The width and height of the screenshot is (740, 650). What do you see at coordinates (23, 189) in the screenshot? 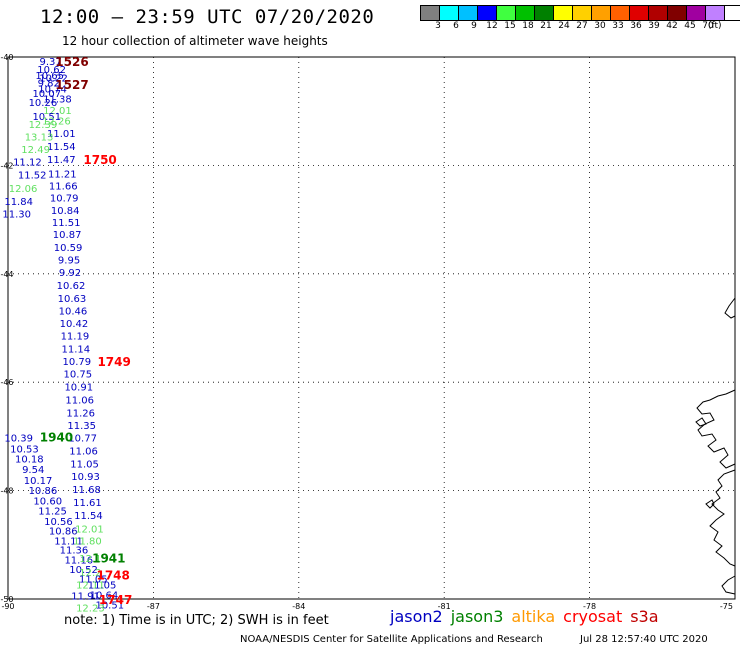
I see `wave-height-value: 12.06` at bounding box center [23, 189].